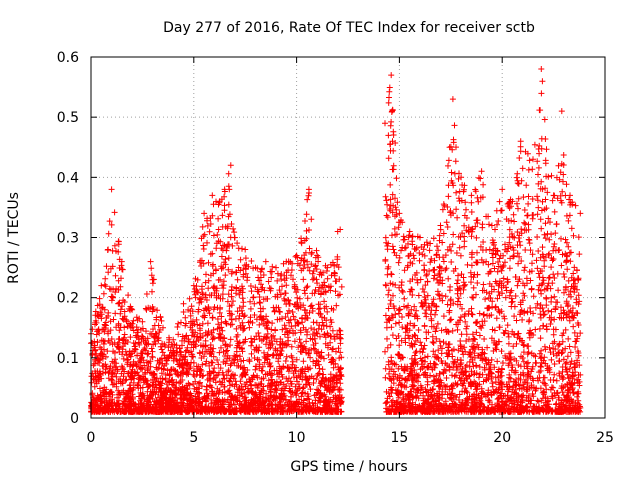 The image size is (640, 480). I want to click on y-tick-label: 0.5, so click(68, 118).